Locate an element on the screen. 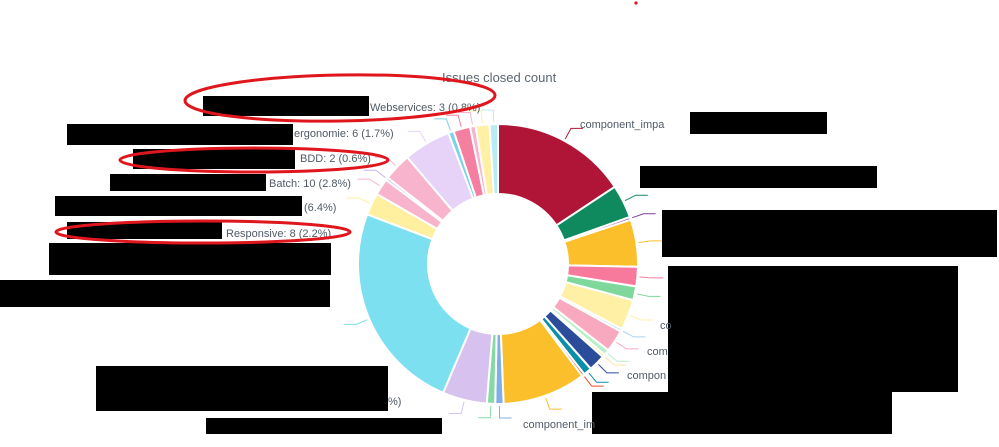 Image resolution: width=999 pixels, height=447 pixels. chart-title: Issues closed count is located at coordinates (499, 77).